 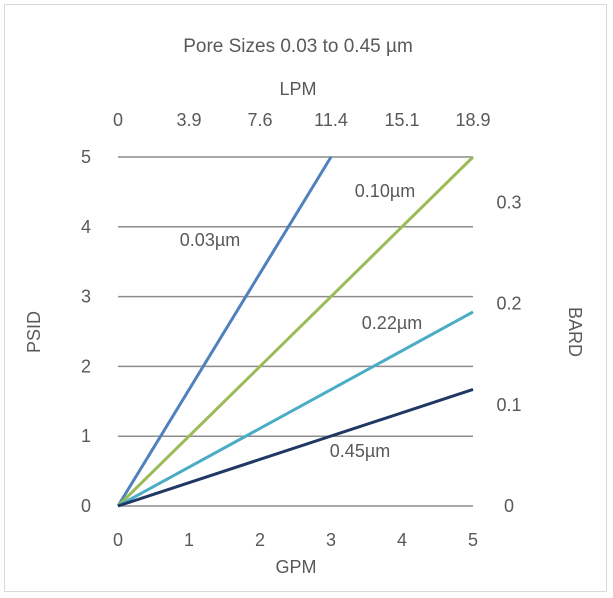 I want to click on x-tick-label: 0, so click(x=118, y=540).